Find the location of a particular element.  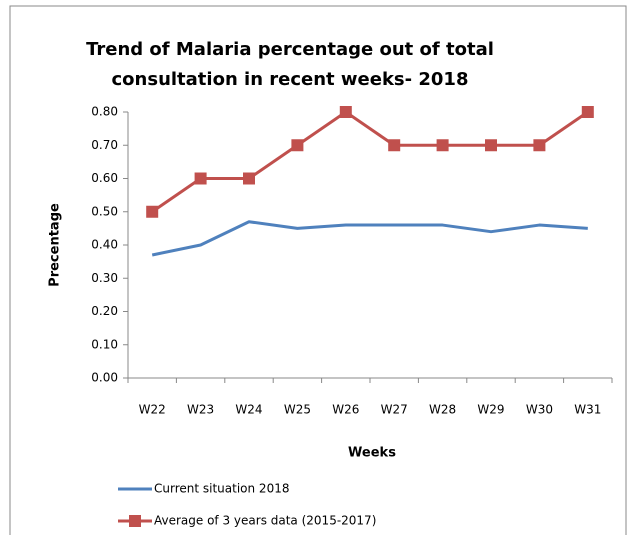

y-tick-label: 0.40 is located at coordinates (104, 245).